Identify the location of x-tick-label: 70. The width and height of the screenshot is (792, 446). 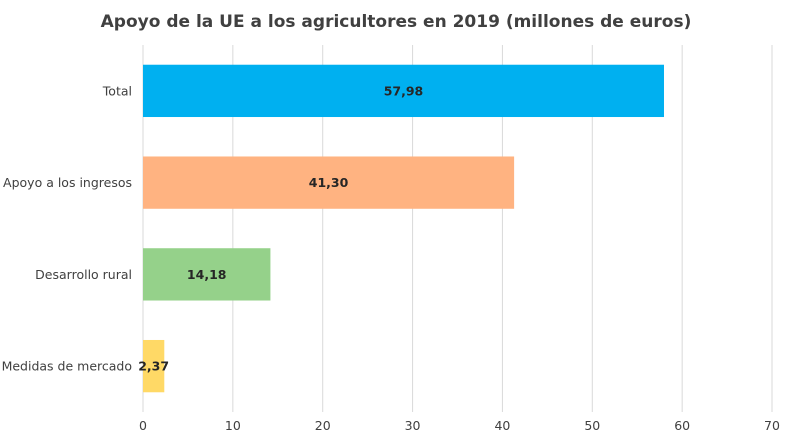
(772, 425).